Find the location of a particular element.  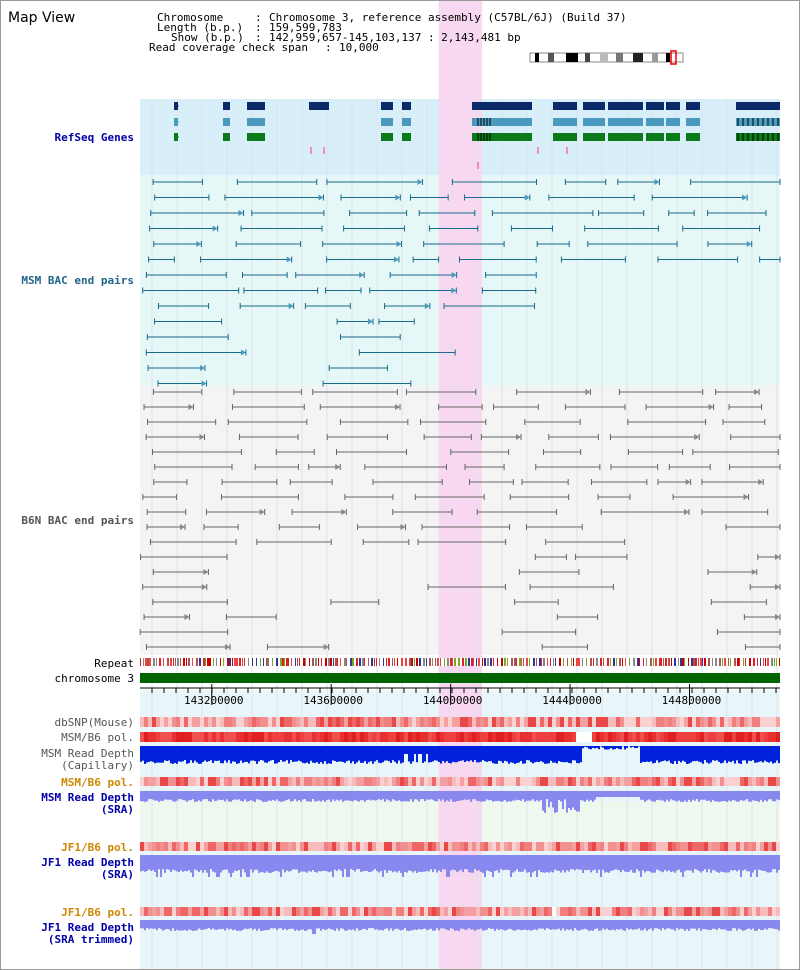

track-label-msm-bac: MSM BAC end pairs is located at coordinates (77, 280).